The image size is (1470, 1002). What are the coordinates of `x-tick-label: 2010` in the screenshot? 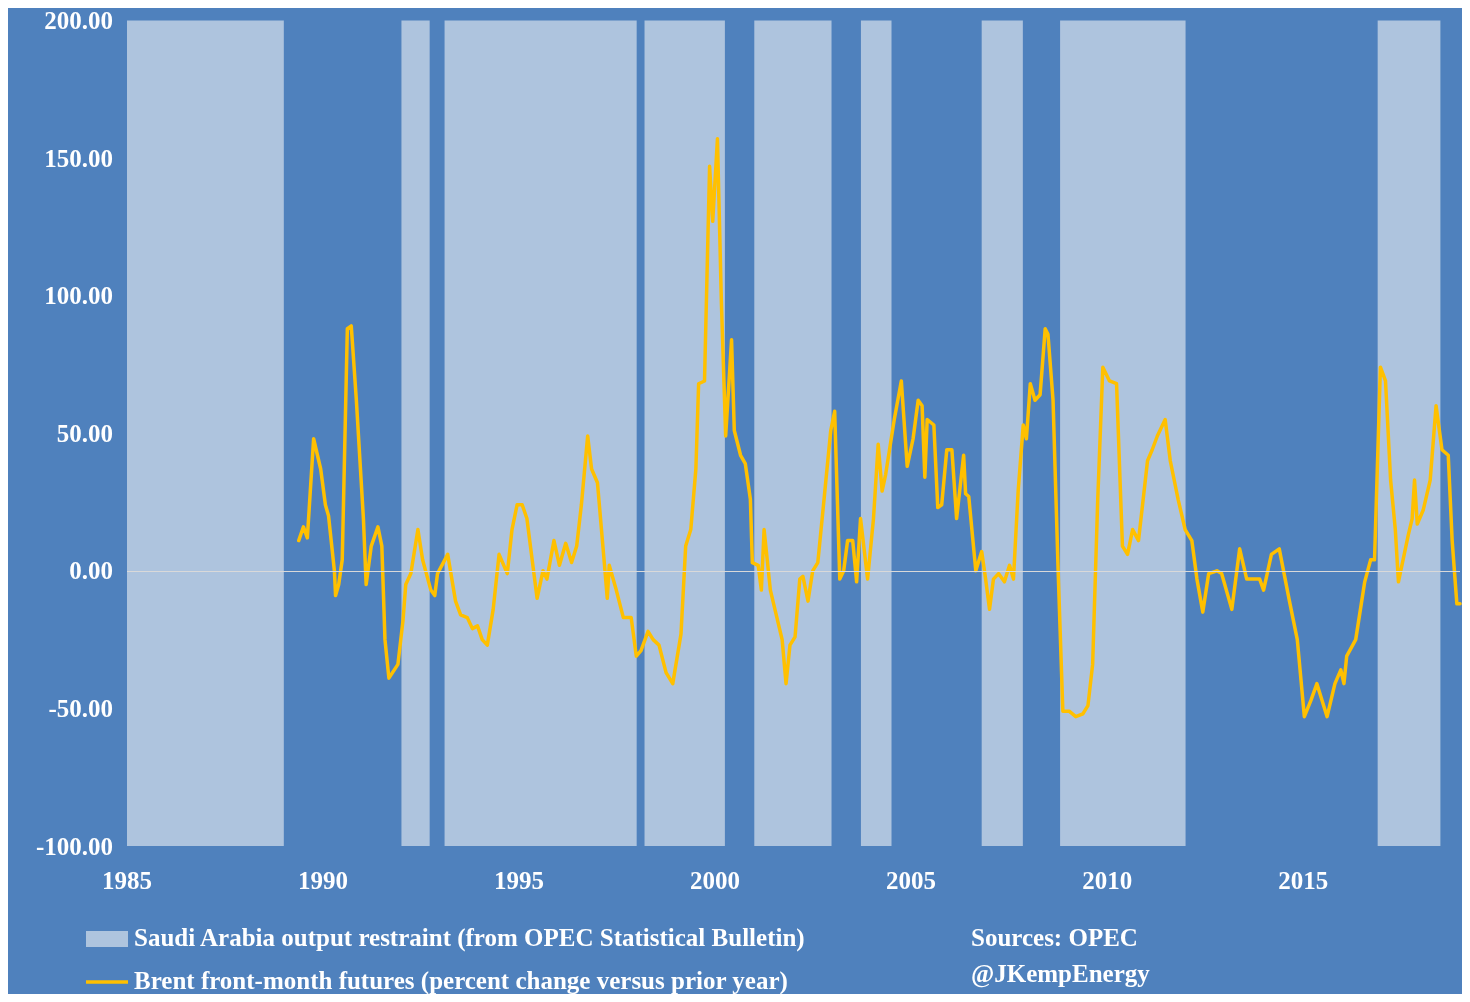 It's located at (1107, 880).